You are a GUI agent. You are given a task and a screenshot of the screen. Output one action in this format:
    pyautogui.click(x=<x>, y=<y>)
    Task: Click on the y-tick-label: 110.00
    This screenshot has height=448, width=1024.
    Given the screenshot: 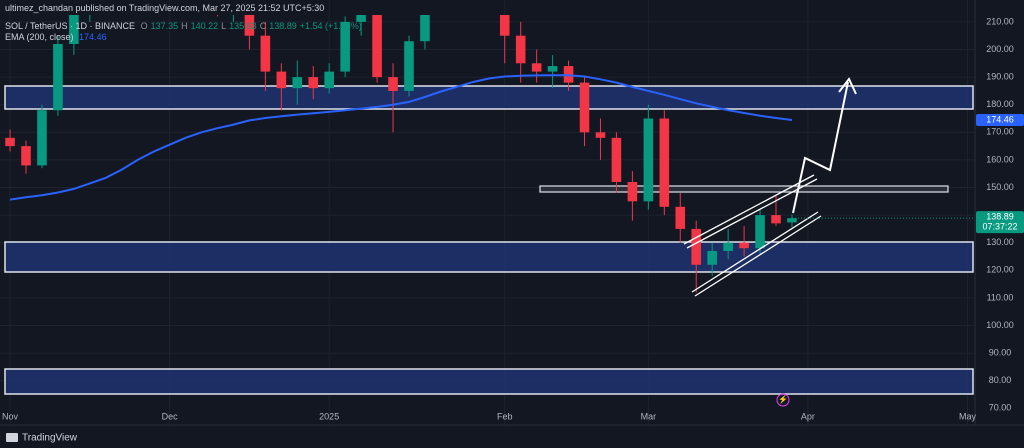 What is the action you would take?
    pyautogui.click(x=1000, y=297)
    